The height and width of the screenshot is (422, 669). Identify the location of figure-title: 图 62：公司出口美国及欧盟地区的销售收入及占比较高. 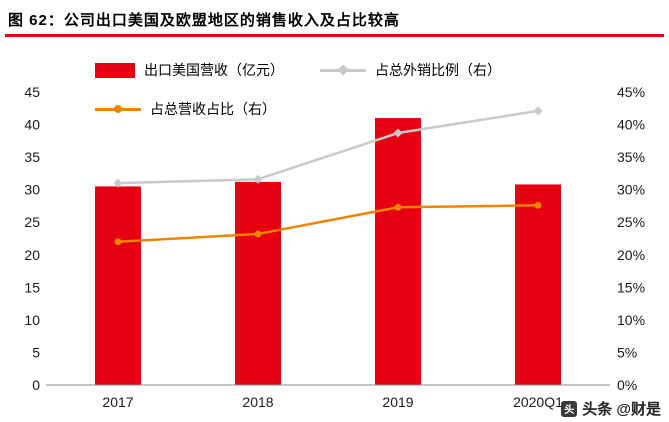
(204, 20).